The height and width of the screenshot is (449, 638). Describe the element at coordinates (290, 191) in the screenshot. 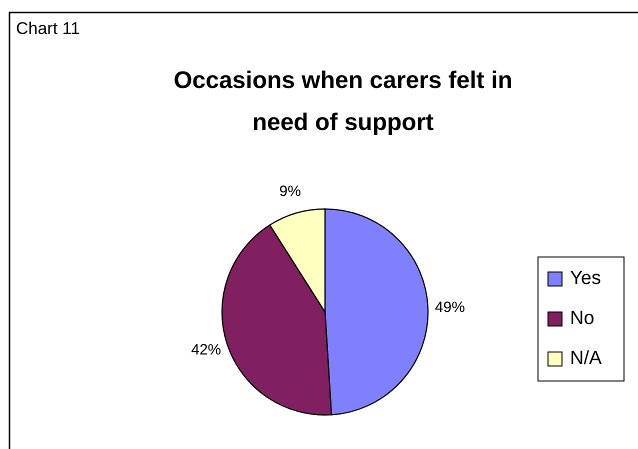

I see `data-label: 9%` at that location.